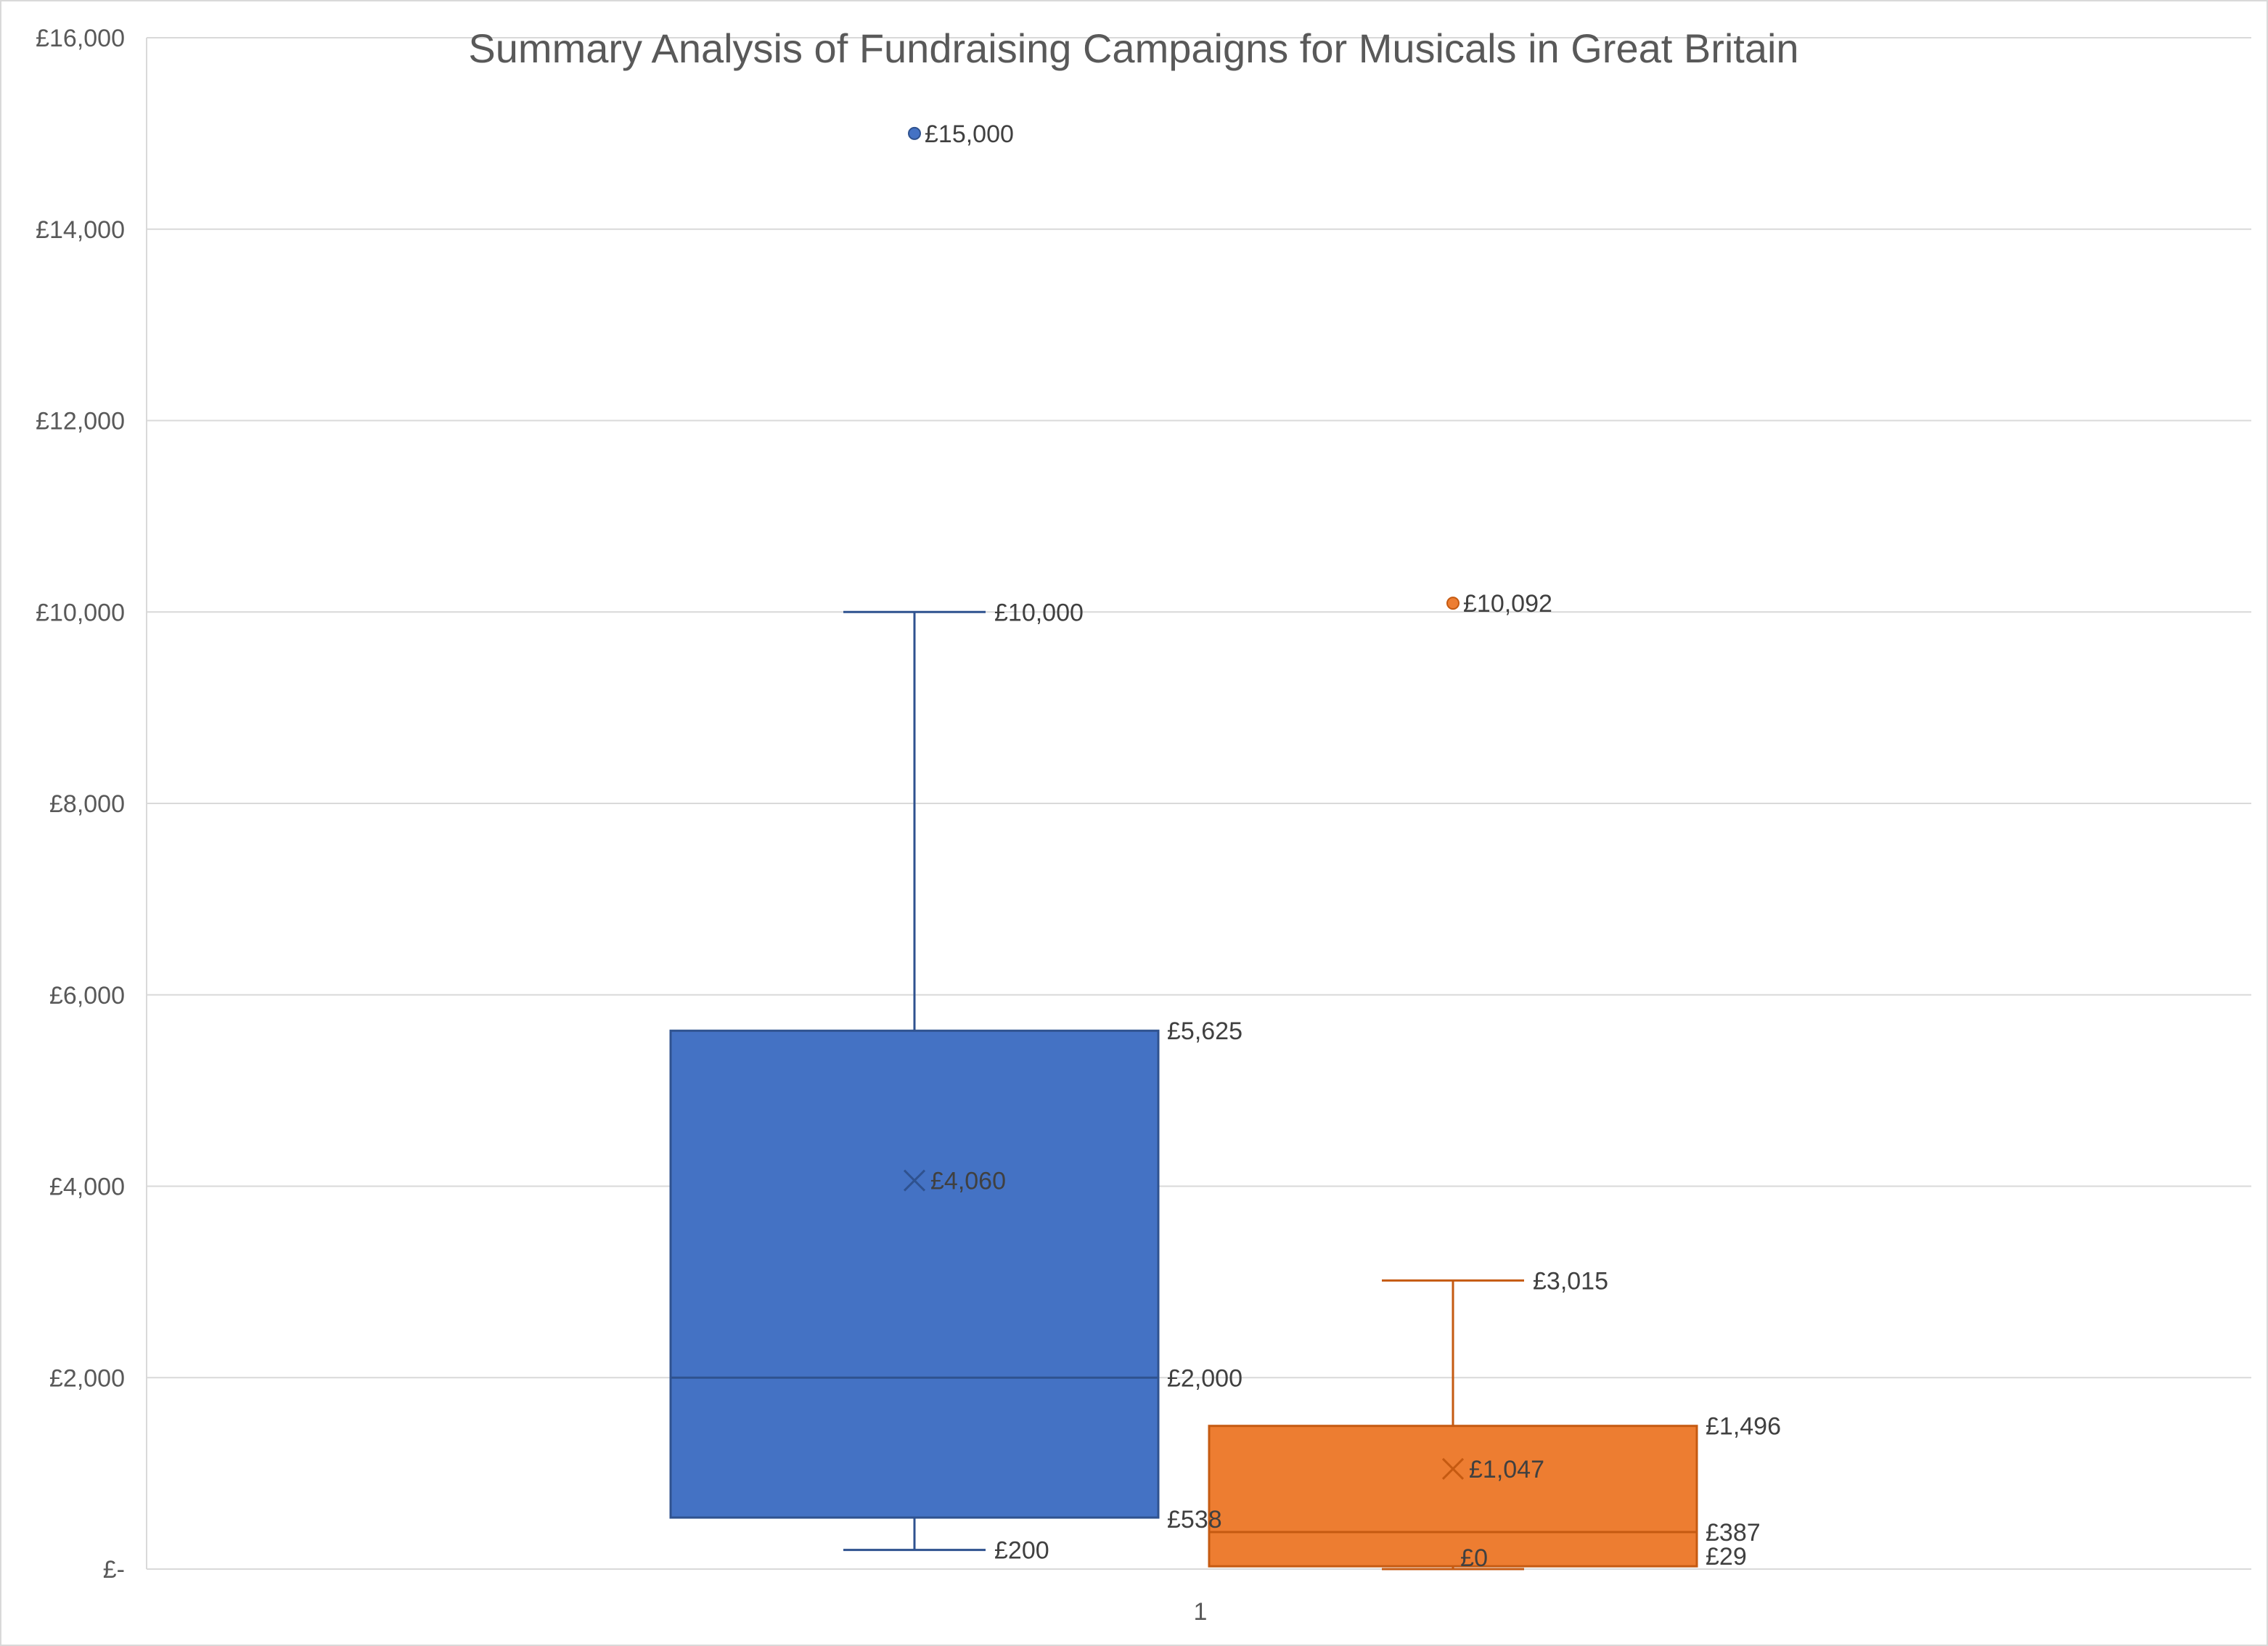 This screenshot has height=1646, width=2268. Describe the element at coordinates (1205, 1378) in the screenshot. I see `data-label: £2,000` at that location.